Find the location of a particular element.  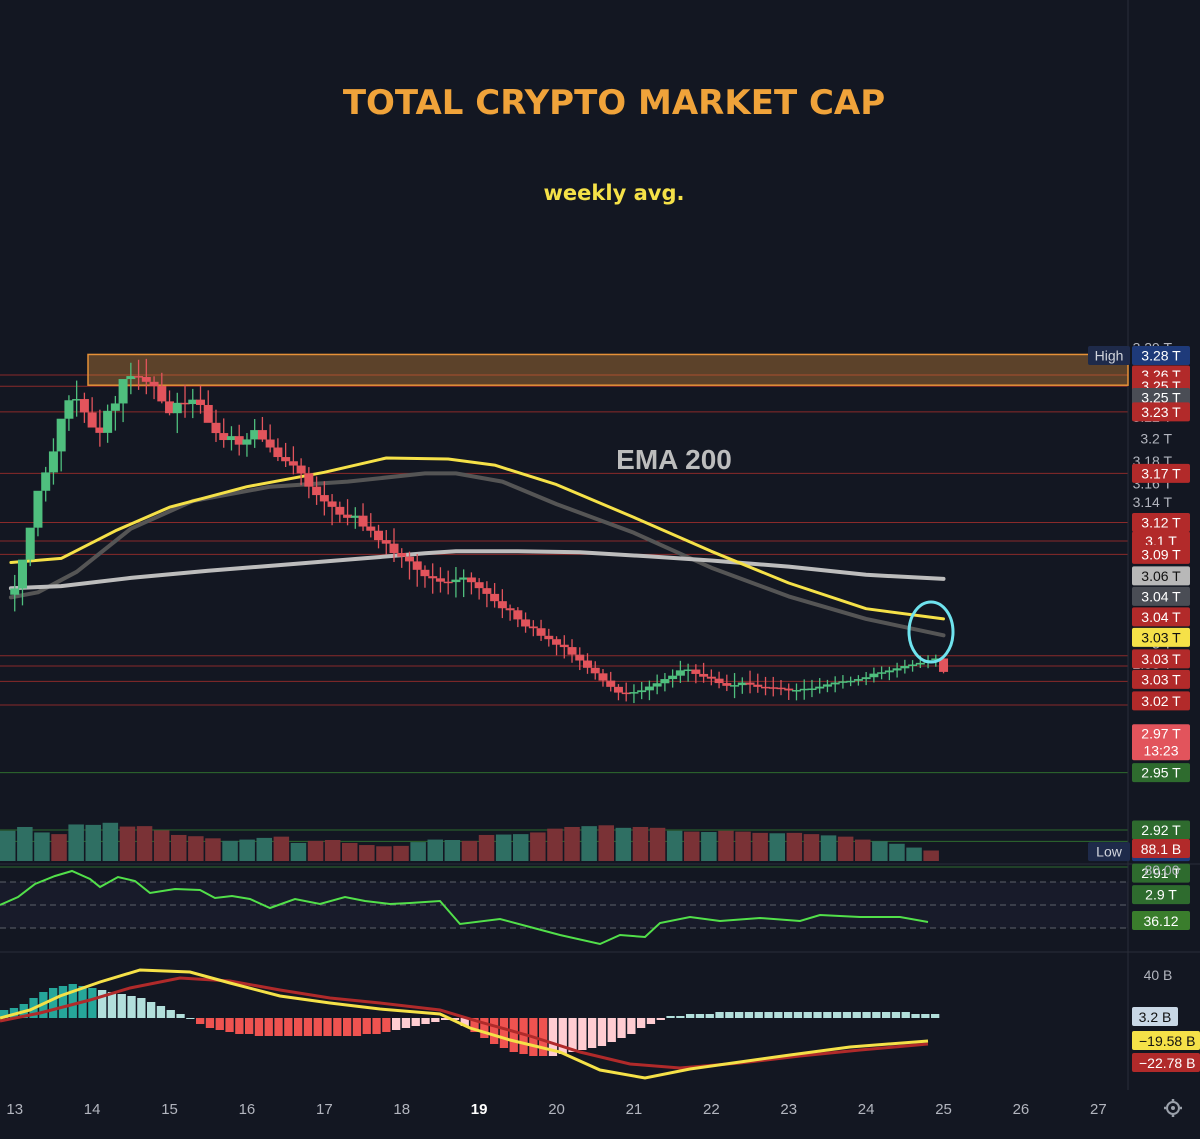

price-badge-value: 2.95 T is located at coordinates (1161, 773).